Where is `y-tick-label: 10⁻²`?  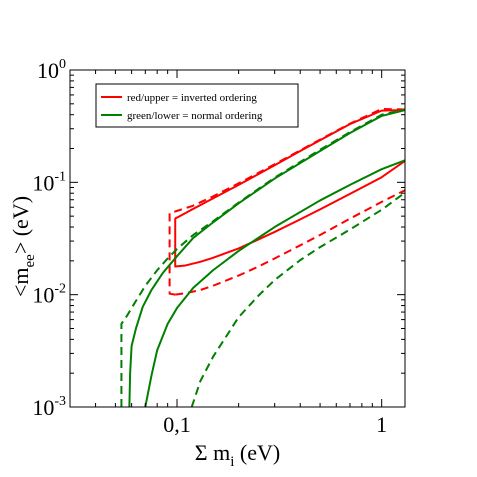 y-tick-label: 10⁻² is located at coordinates (49, 295).